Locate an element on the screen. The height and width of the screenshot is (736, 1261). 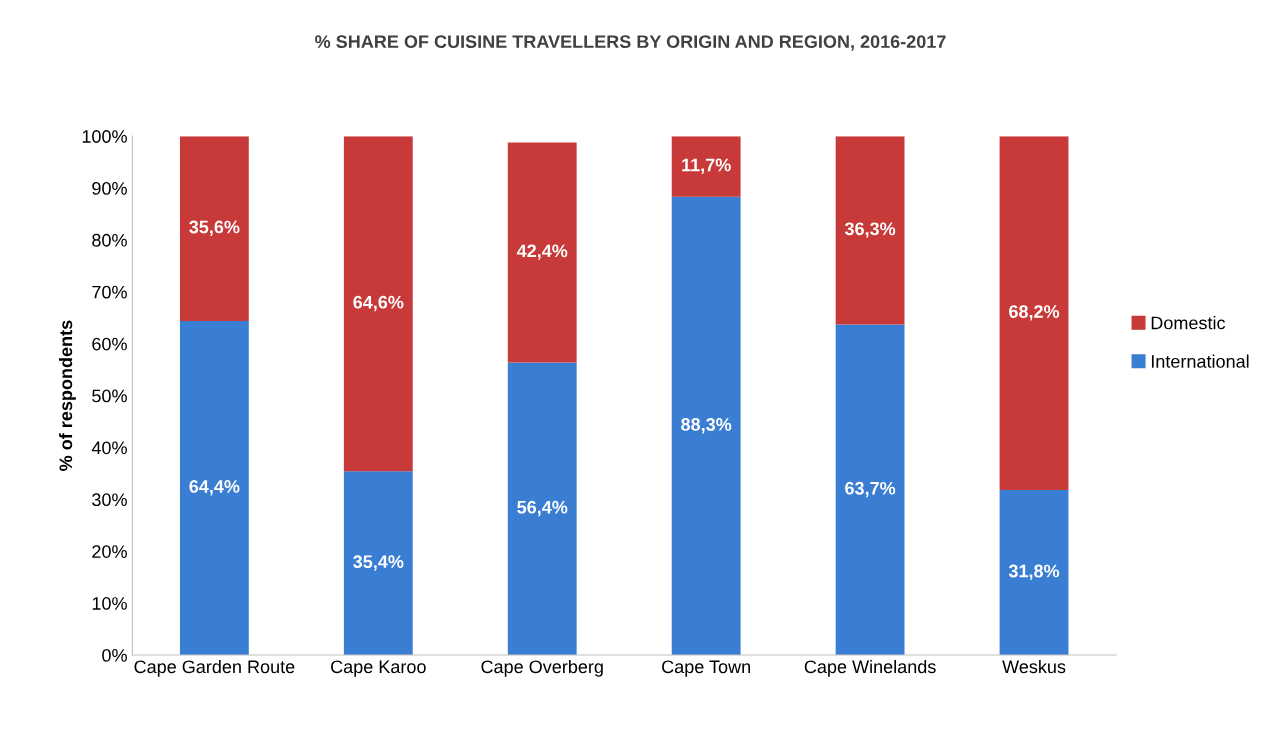
y-tick-label: 20% is located at coordinates (109, 551).